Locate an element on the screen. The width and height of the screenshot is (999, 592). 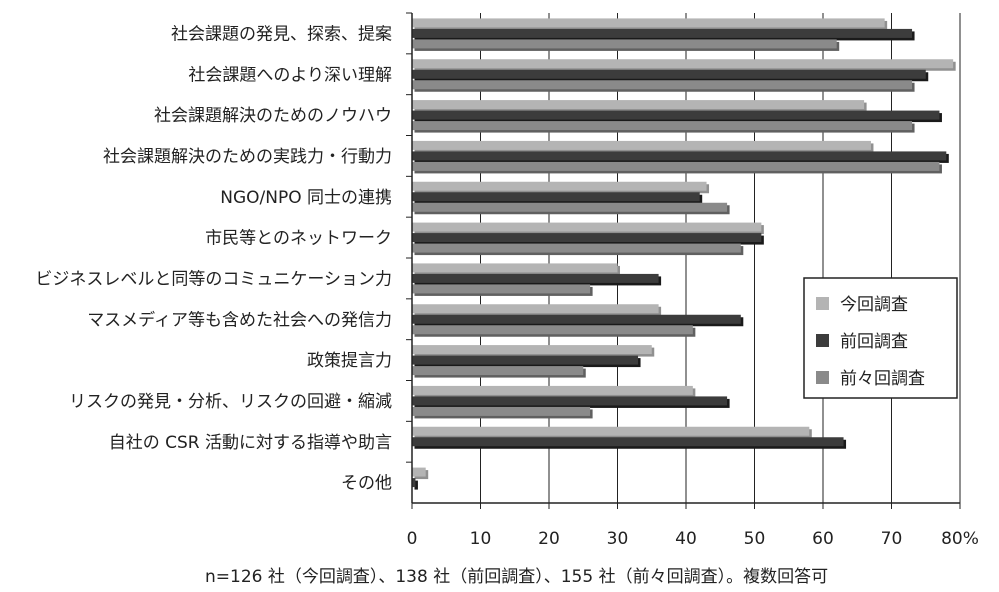
category-label: 社会課題の発見、探索、提案 is located at coordinates (281, 34).